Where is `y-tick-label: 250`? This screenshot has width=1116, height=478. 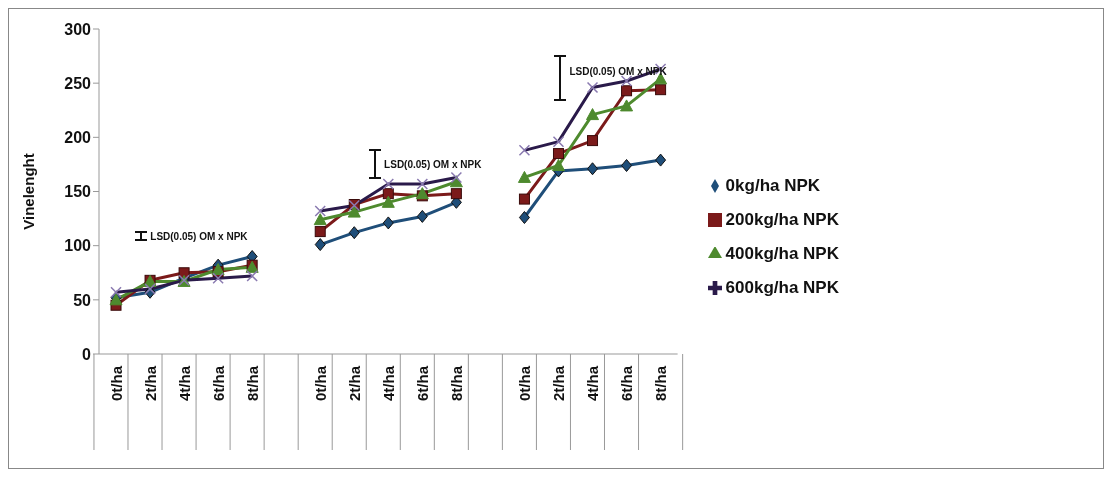 y-tick-label: 250 is located at coordinates (78, 83).